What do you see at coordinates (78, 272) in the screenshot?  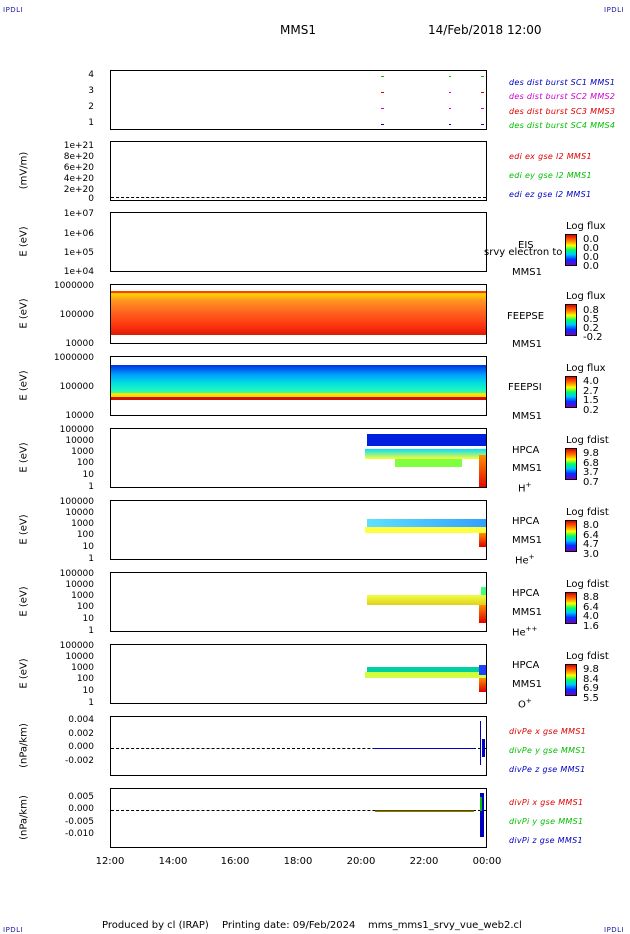 I see `p3-ytick: 1e+04` at bounding box center [78, 272].